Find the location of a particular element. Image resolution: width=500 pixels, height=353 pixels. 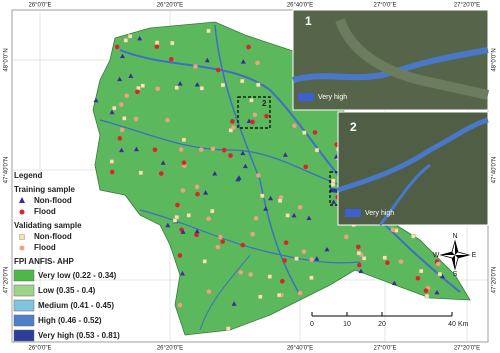

scale-label: 40 is located at coordinates (452, 324).